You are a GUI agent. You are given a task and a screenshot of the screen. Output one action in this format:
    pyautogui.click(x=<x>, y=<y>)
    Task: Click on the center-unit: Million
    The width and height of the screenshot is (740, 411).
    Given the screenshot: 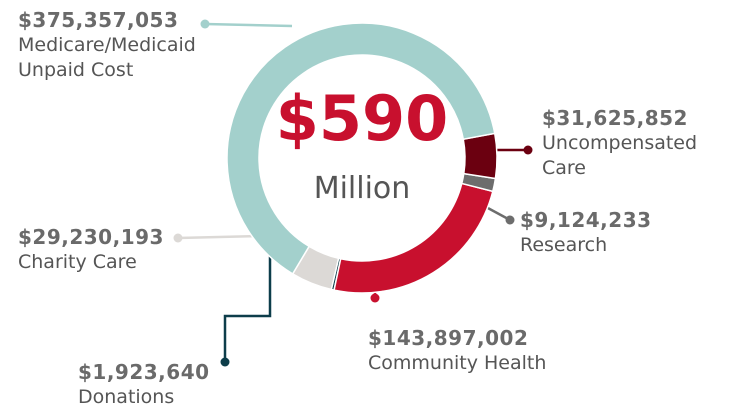 What is the action you would take?
    pyautogui.click(x=362, y=188)
    